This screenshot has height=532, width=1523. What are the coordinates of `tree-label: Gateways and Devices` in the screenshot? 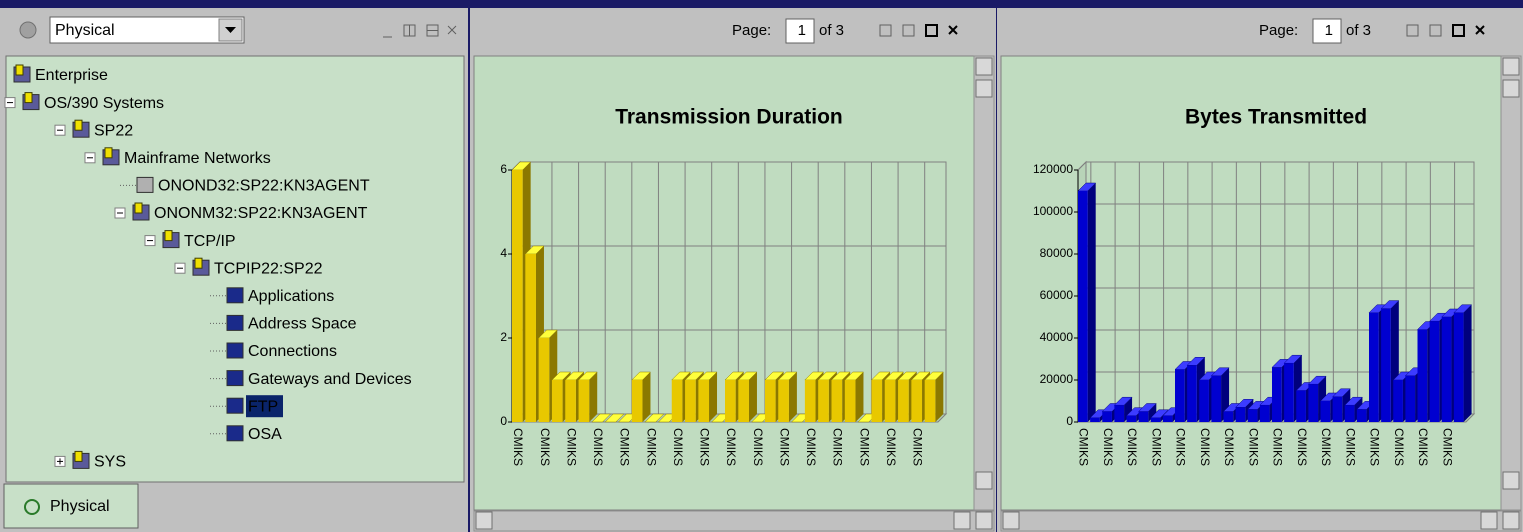 It's located at (330, 379).